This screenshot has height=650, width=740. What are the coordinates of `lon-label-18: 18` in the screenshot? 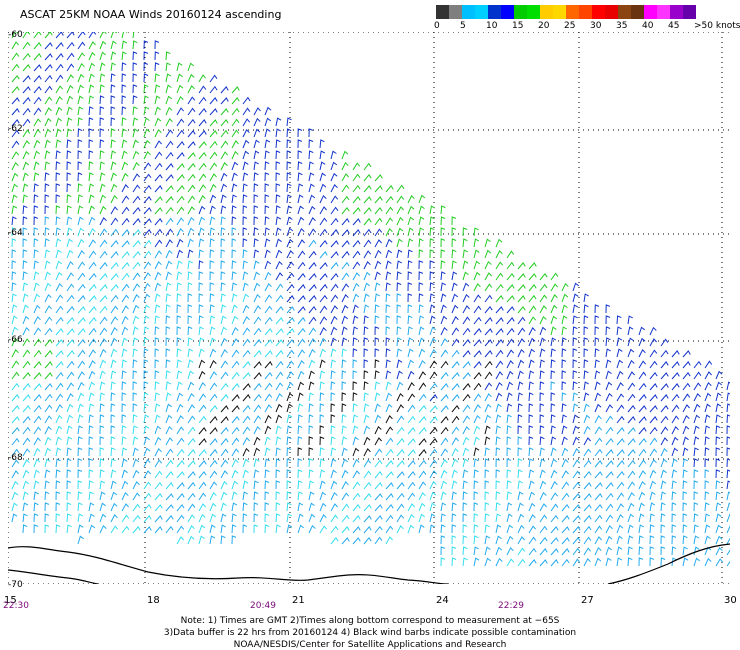 It's located at (153, 600).